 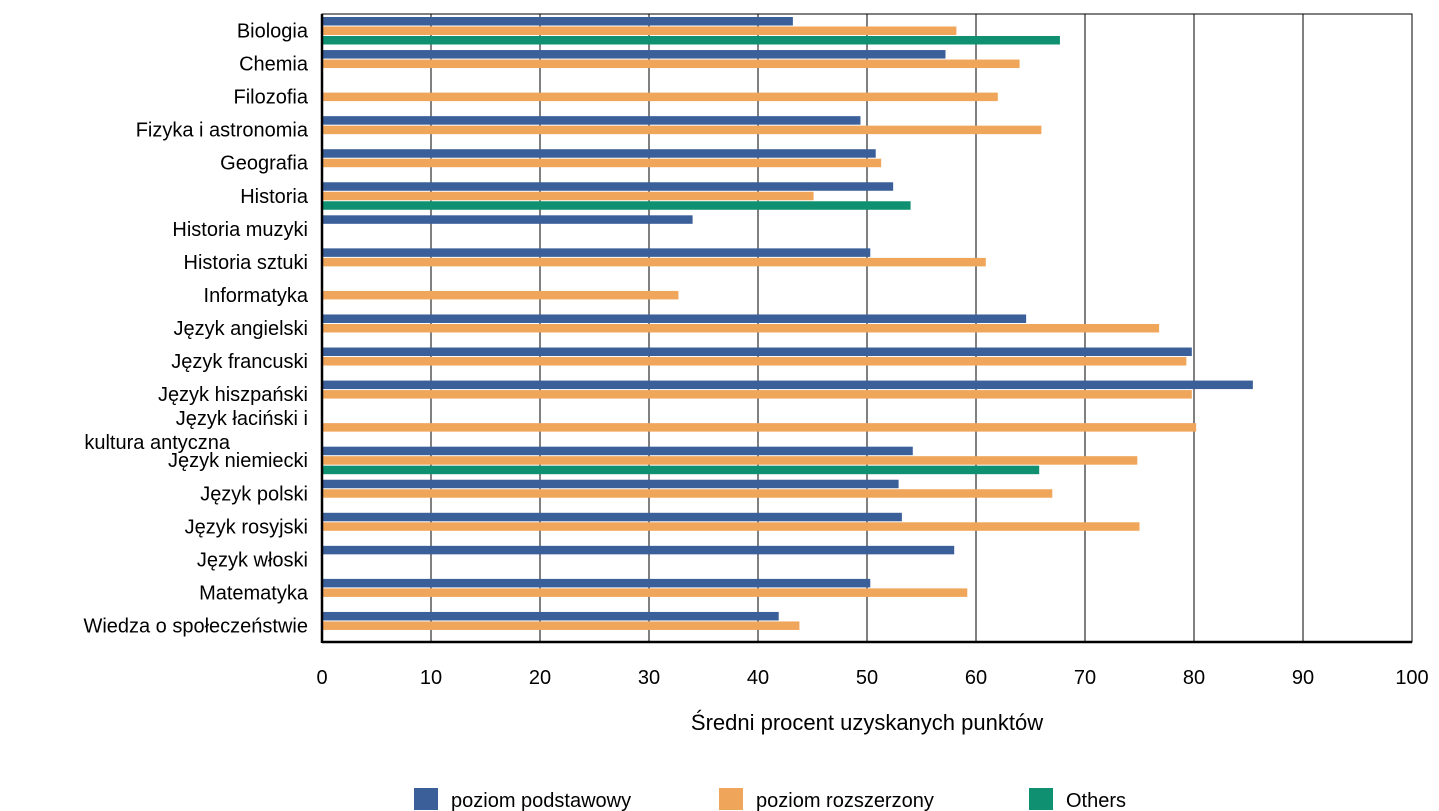 What do you see at coordinates (274, 197) in the screenshot?
I see `category-label: Historia` at bounding box center [274, 197].